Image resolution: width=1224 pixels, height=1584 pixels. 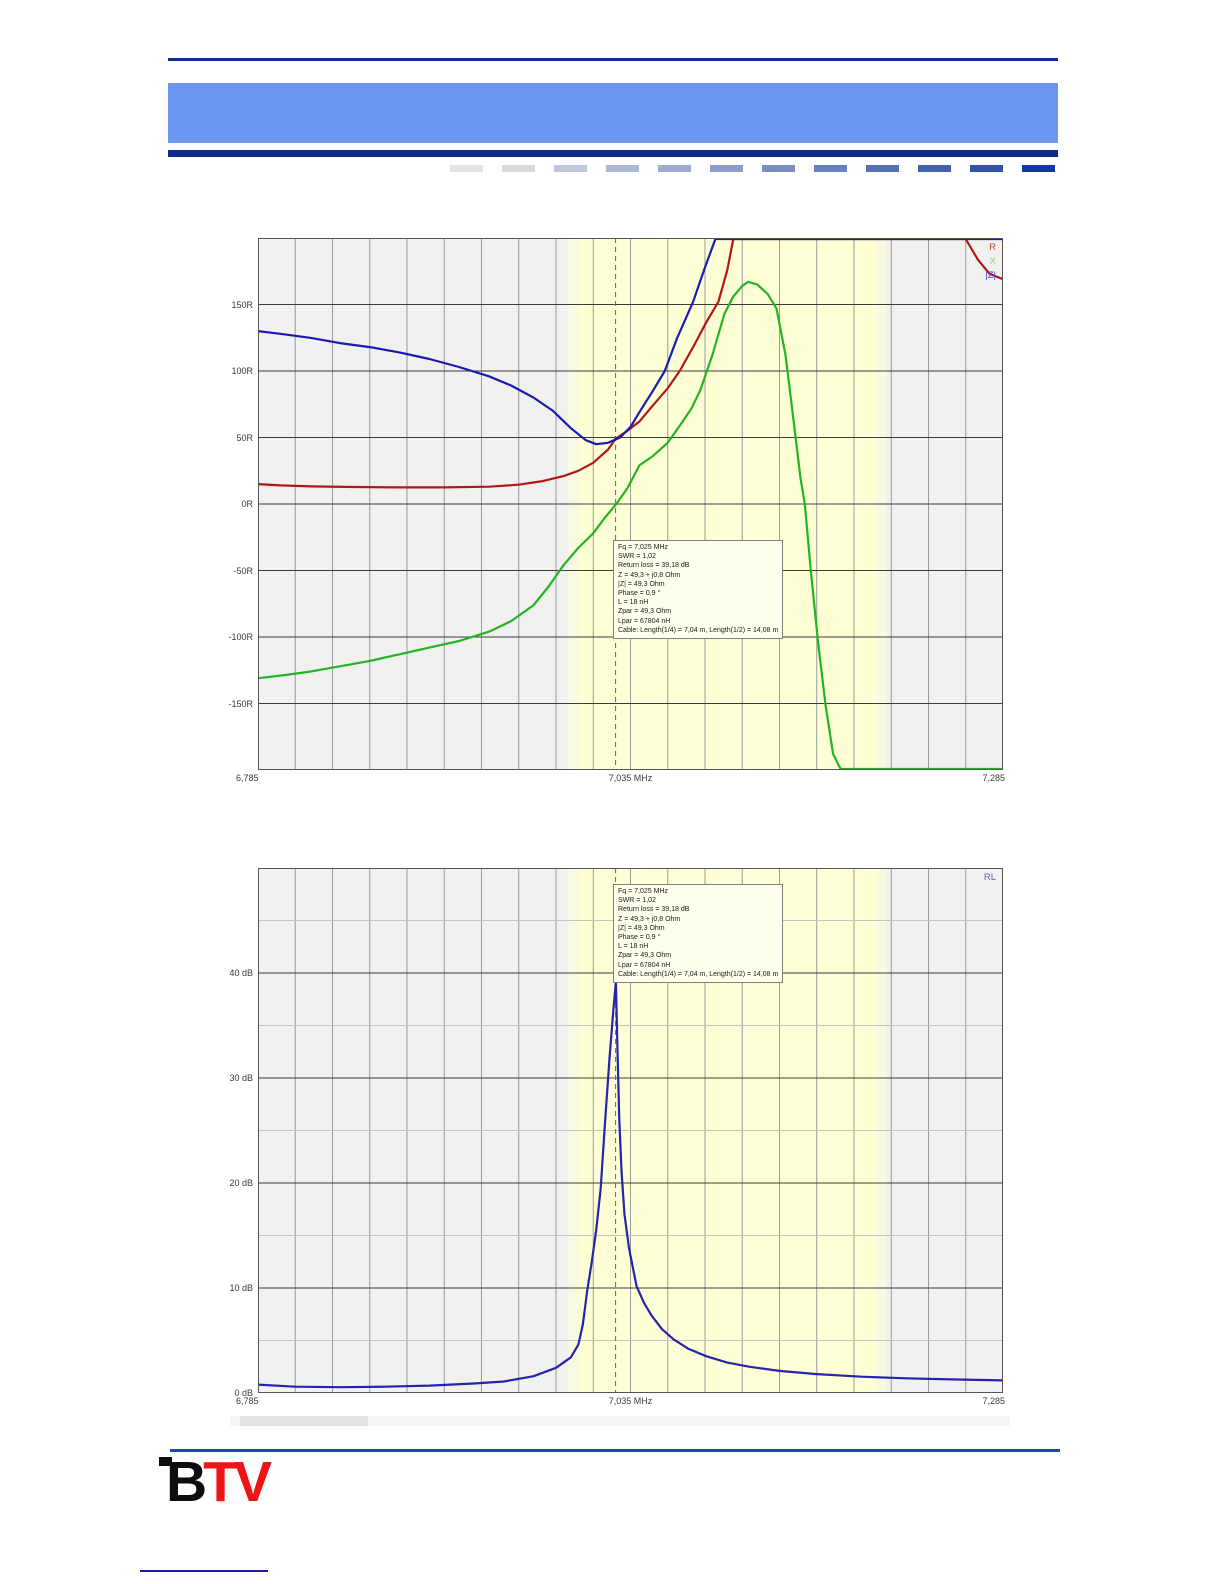 What do you see at coordinates (620, 1421) in the screenshot?
I see `horizontal-scrollbar-track` at bounding box center [620, 1421].